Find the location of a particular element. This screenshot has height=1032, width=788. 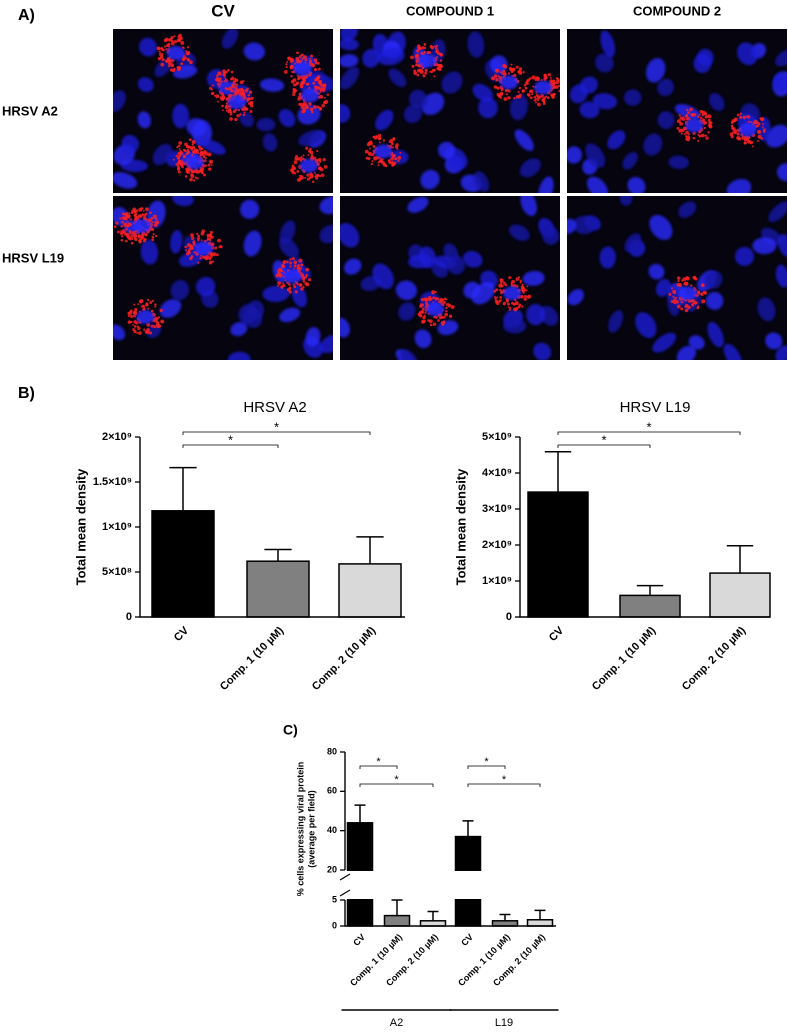

y-tick-label: 5×10⁹ is located at coordinates (497, 437).